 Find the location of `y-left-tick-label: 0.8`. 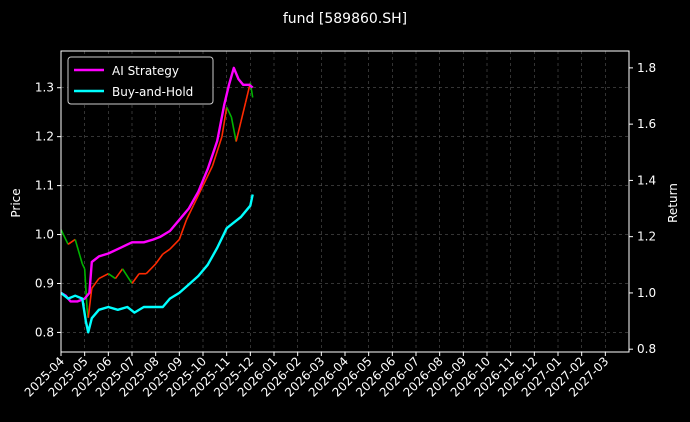

y-left-tick-label: 0.8 is located at coordinates (44, 332).